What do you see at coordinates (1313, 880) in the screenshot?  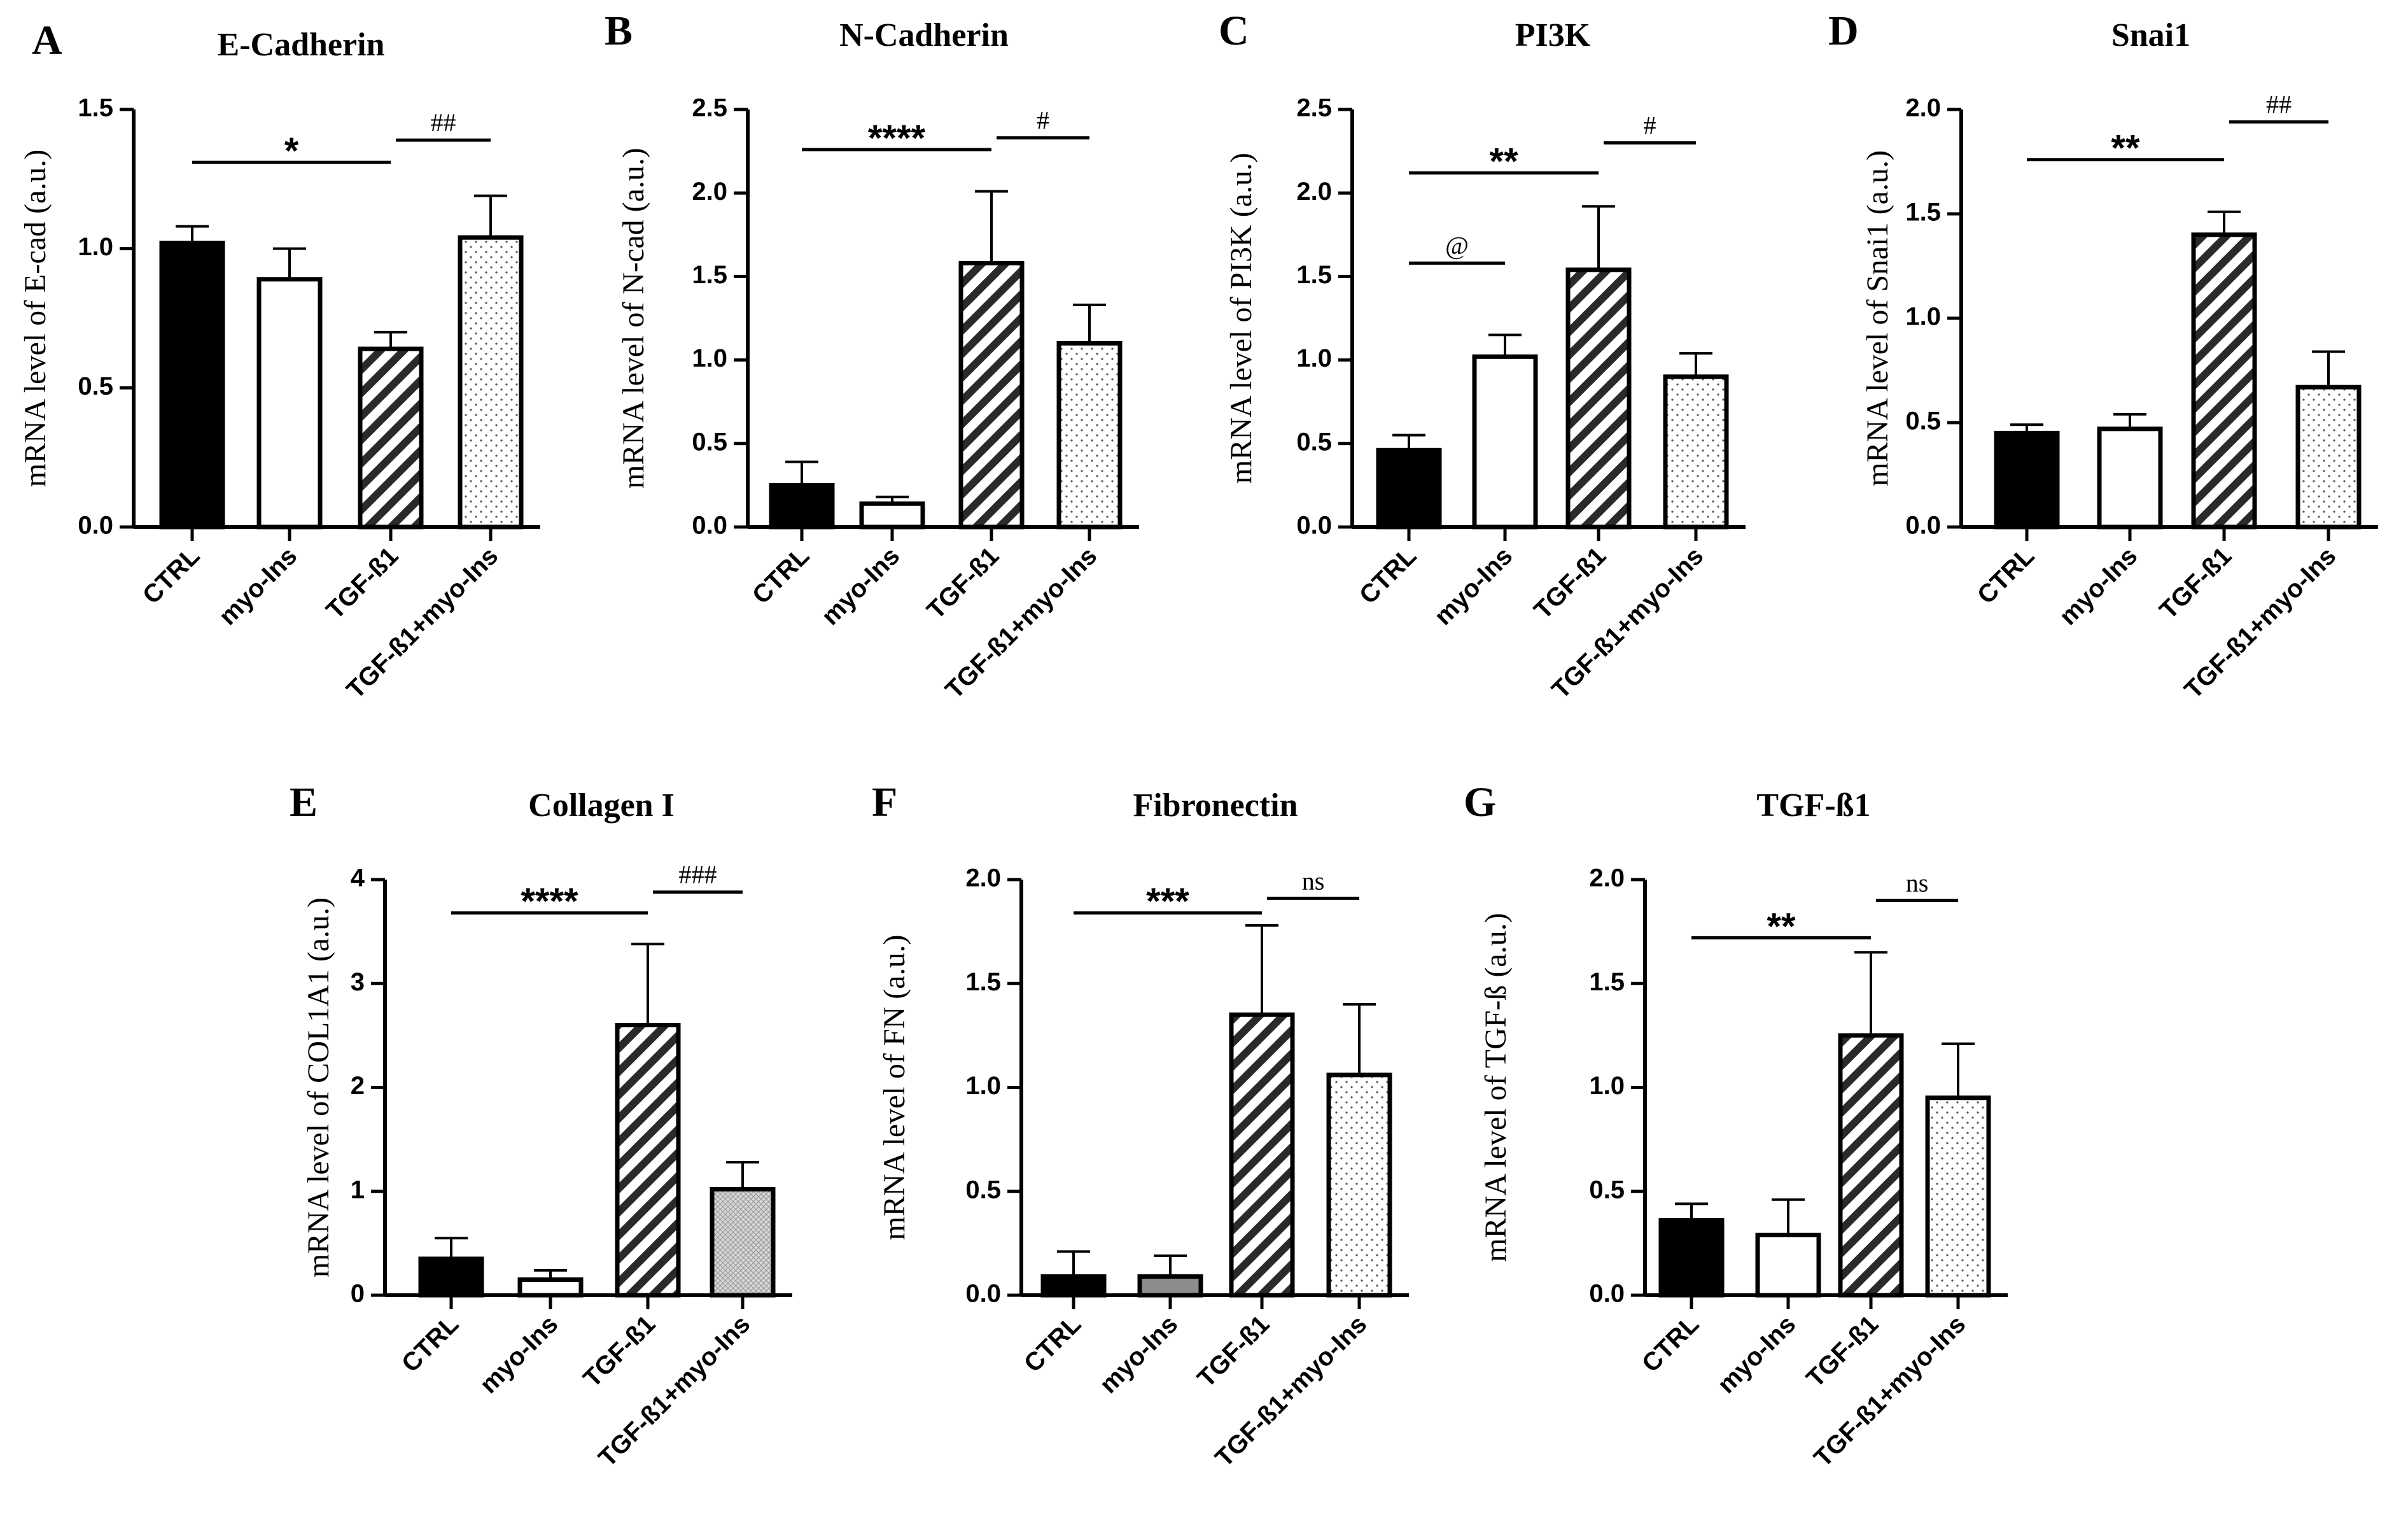 I see `significance-label: ns` at bounding box center [1313, 880].